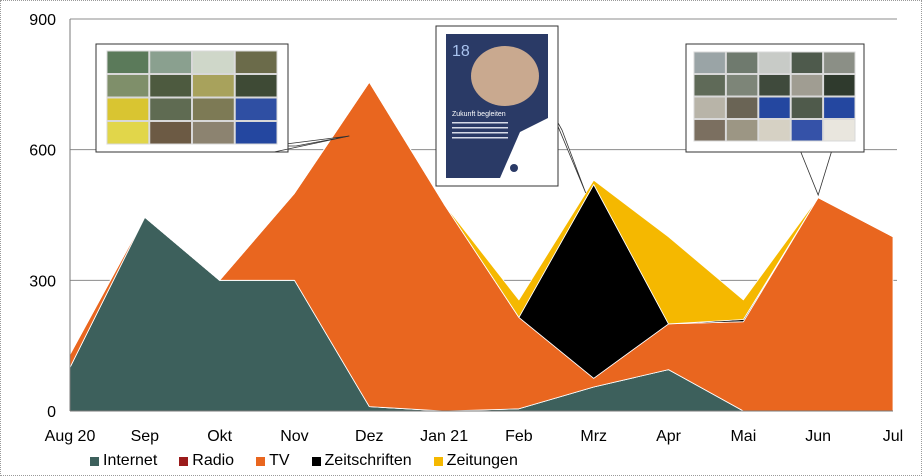 Image resolution: width=922 pixels, height=476 pixels. What do you see at coordinates (368, 460) in the screenshot?
I see `legend-label-zeitschriften: Zeitschriften` at bounding box center [368, 460].